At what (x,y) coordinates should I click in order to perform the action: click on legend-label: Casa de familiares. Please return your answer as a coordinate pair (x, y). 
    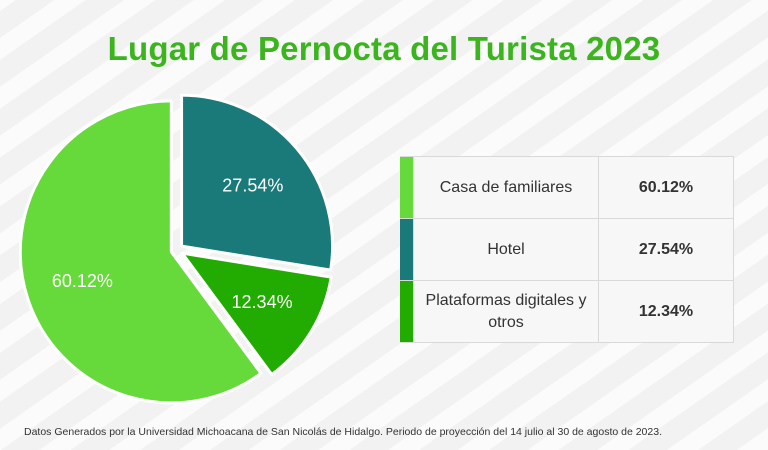
    Looking at the image, I should click on (506, 187).